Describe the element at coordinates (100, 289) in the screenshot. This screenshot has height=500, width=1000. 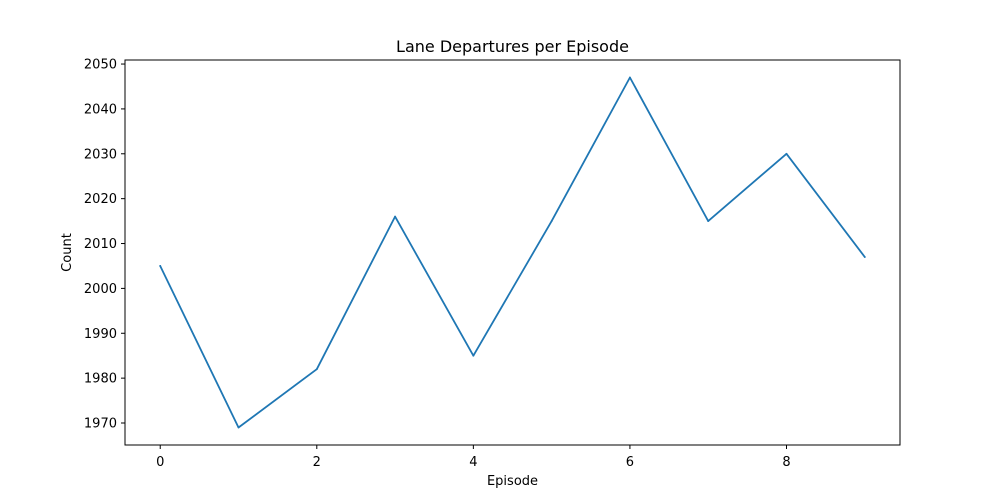
I see `y-tick-label: 2000` at that location.